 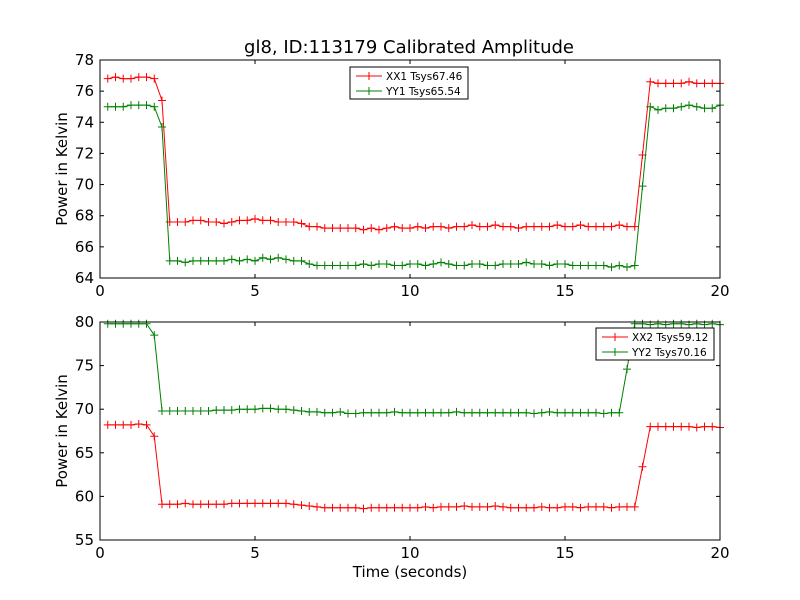 I want to click on x-tick-label: 15, so click(x=564, y=291).